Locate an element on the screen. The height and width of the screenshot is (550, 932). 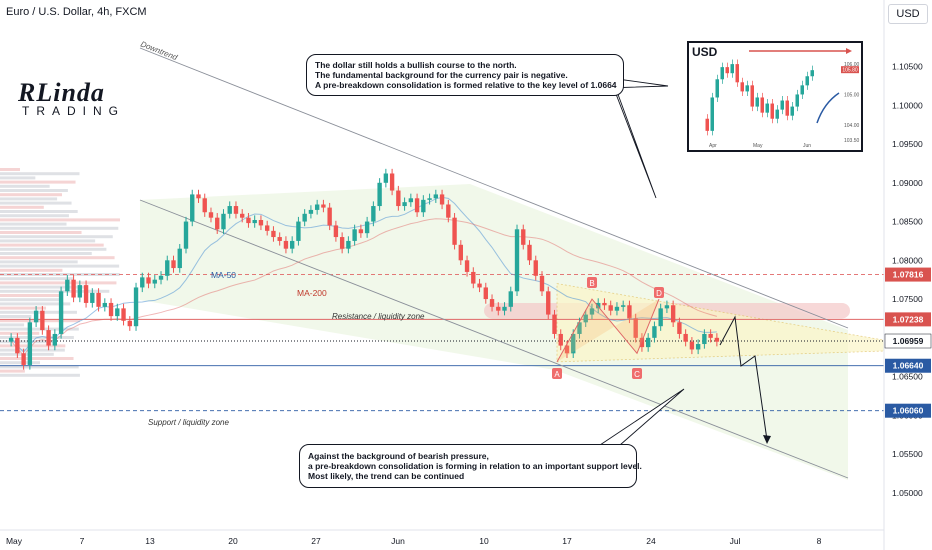
pattern-layer: A B C D is located at coordinates (608, 328).